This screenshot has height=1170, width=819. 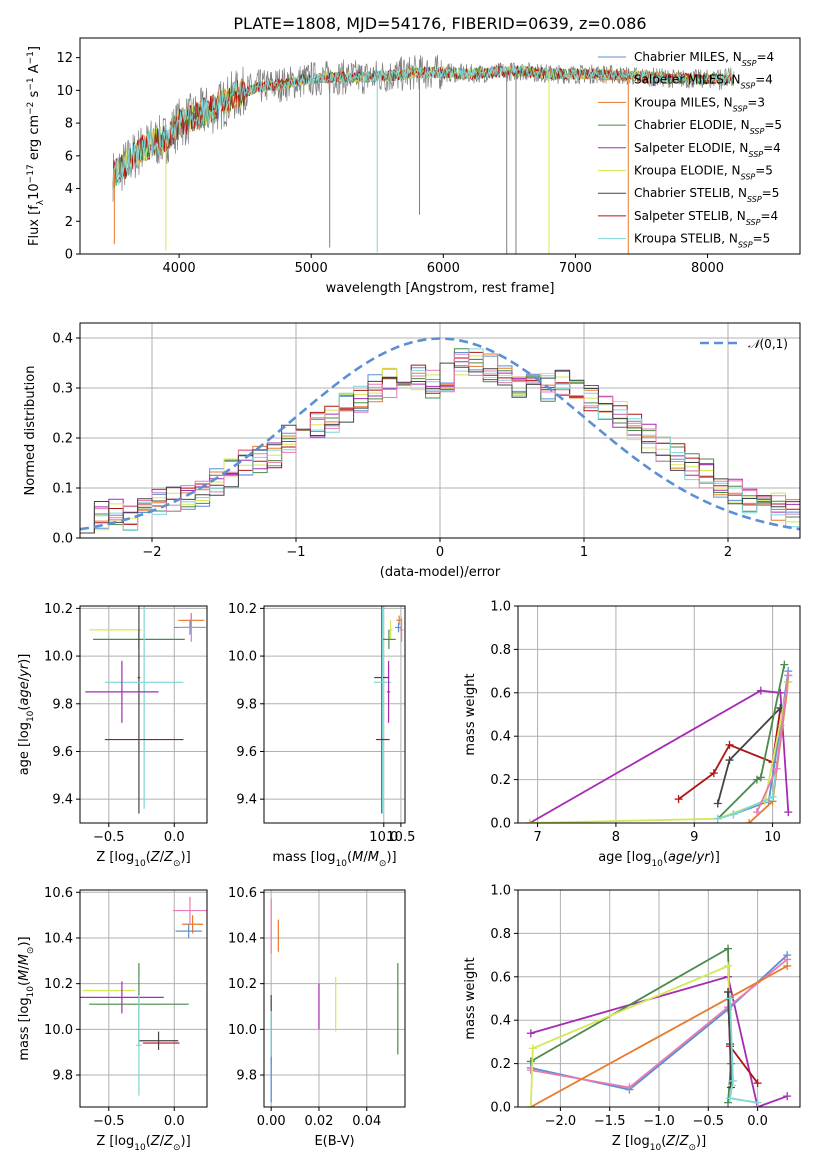 I want to click on y-tick-label: 9.4, so click(x=62, y=800).